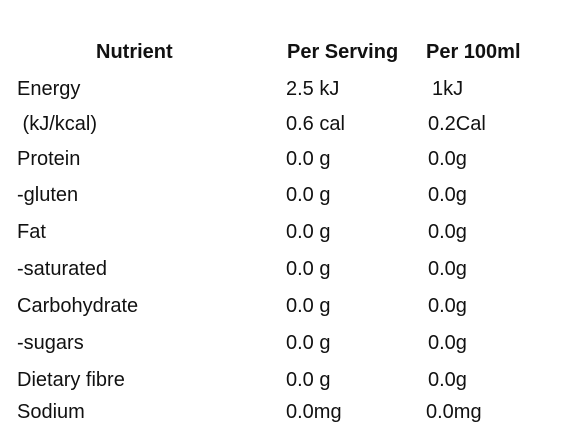 The height and width of the screenshot is (442, 566). What do you see at coordinates (49, 159) in the screenshot?
I see `row-protein-name: Protein` at bounding box center [49, 159].